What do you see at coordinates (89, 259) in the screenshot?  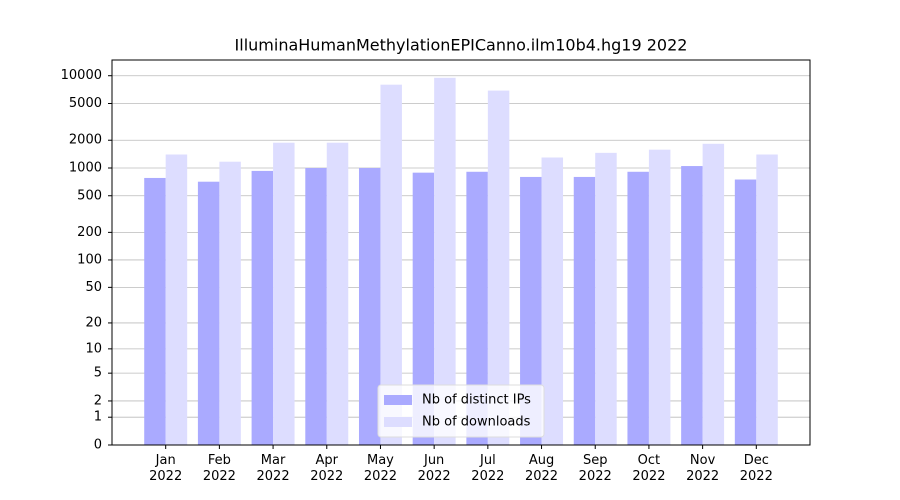 I see `y-tick-label: 100` at bounding box center [89, 259].